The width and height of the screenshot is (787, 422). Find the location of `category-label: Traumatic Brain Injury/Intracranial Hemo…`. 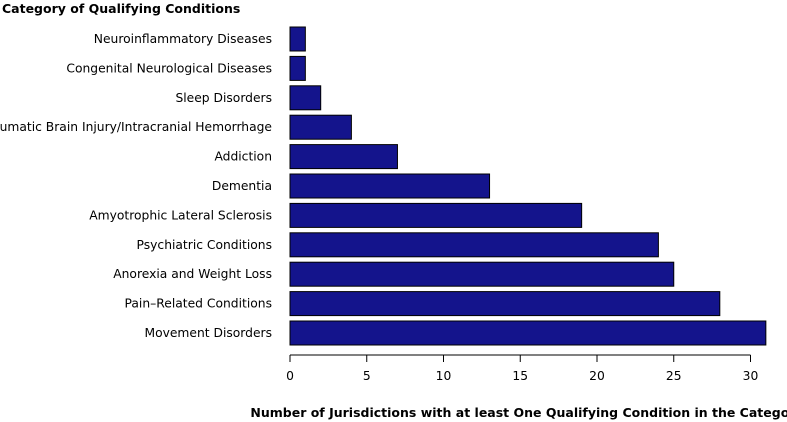

category-label: Traumatic Brain Injury/Intracranial Hemo… is located at coordinates (136, 127).